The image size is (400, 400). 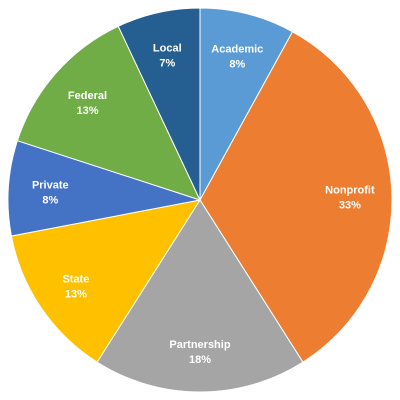 What do you see at coordinates (350, 205) in the screenshot?
I see `pie-percent-nonprofit: 33%` at bounding box center [350, 205].